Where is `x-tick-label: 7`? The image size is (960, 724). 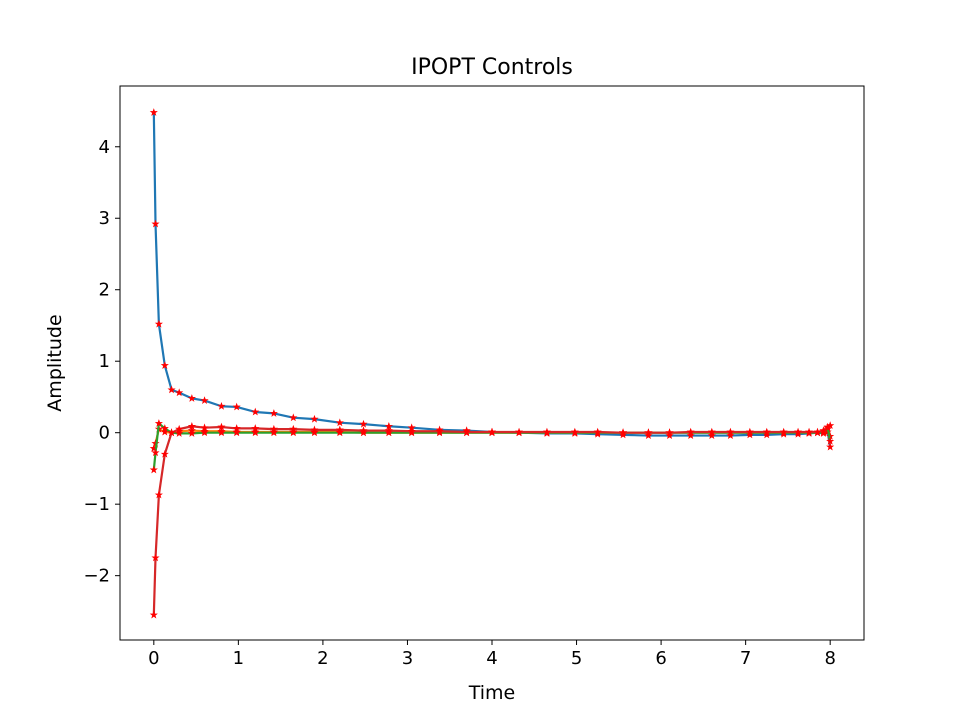
x-tick-label: 7 is located at coordinates (745, 658).